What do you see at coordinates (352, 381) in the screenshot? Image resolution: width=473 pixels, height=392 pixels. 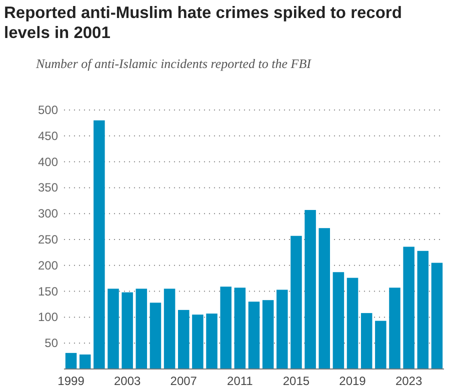 I see `x-tick-label: 2019` at bounding box center [352, 381].